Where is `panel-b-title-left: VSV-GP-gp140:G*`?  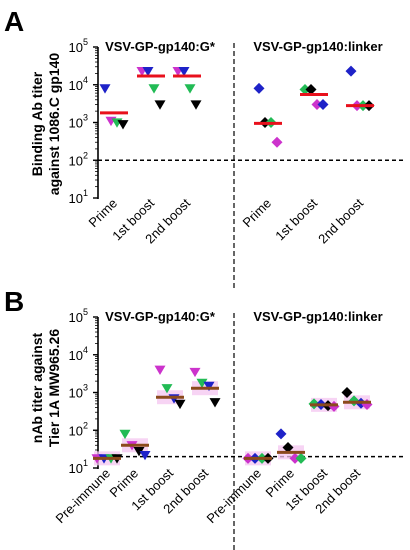 panel-b-title-left: VSV-GP-gp140:G* is located at coordinates (160, 316).